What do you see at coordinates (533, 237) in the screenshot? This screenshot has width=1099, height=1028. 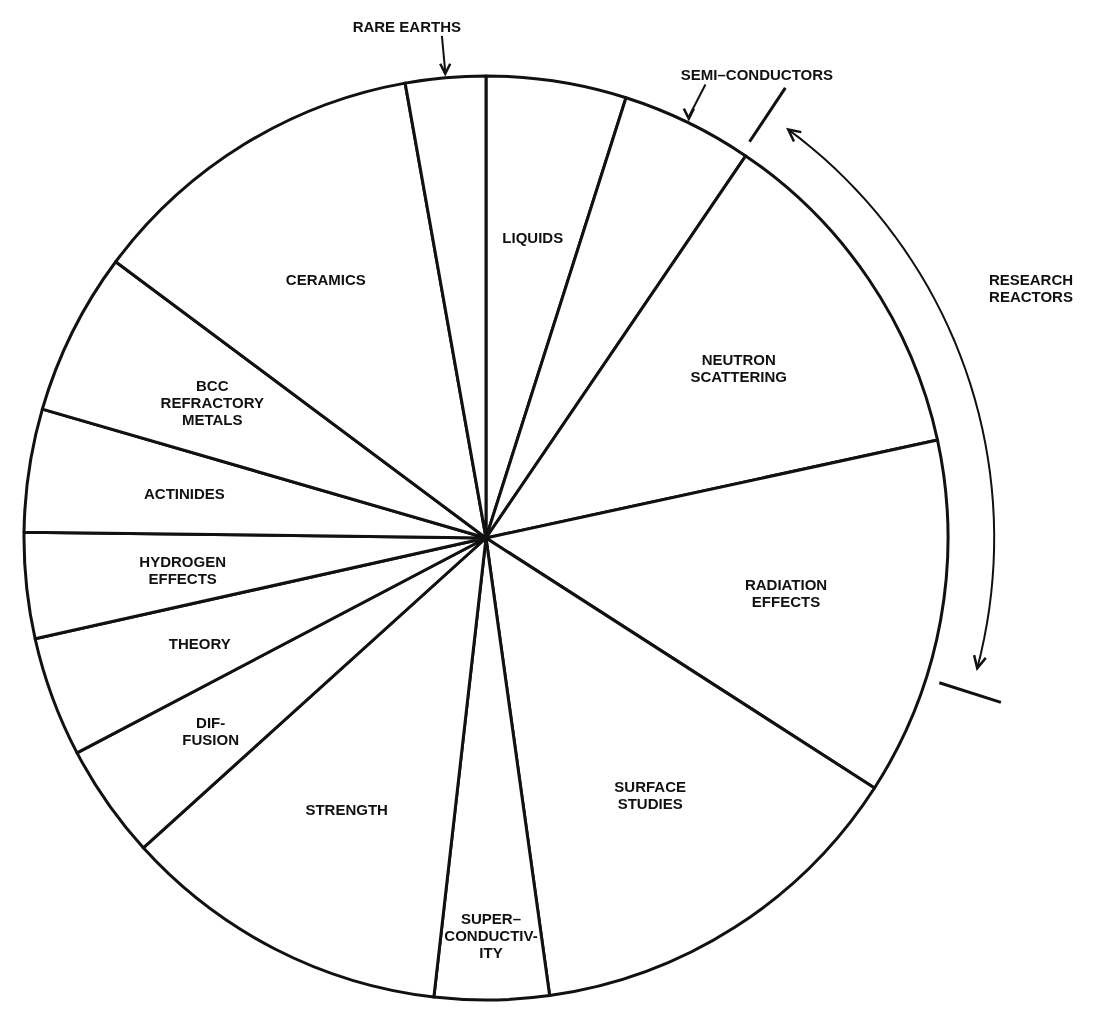 I see `slice-label: LIQUIDS` at bounding box center [533, 237].